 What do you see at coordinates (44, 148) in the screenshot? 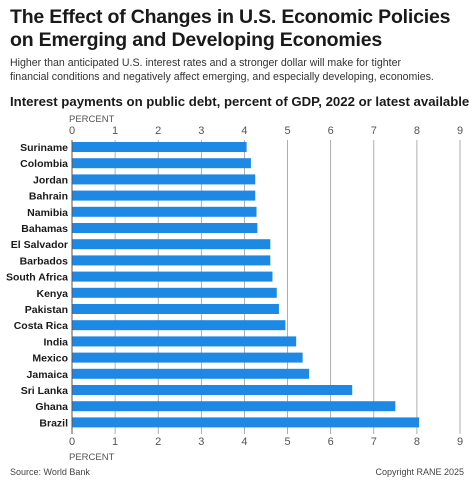
I see `category-label: Suriname` at bounding box center [44, 148].